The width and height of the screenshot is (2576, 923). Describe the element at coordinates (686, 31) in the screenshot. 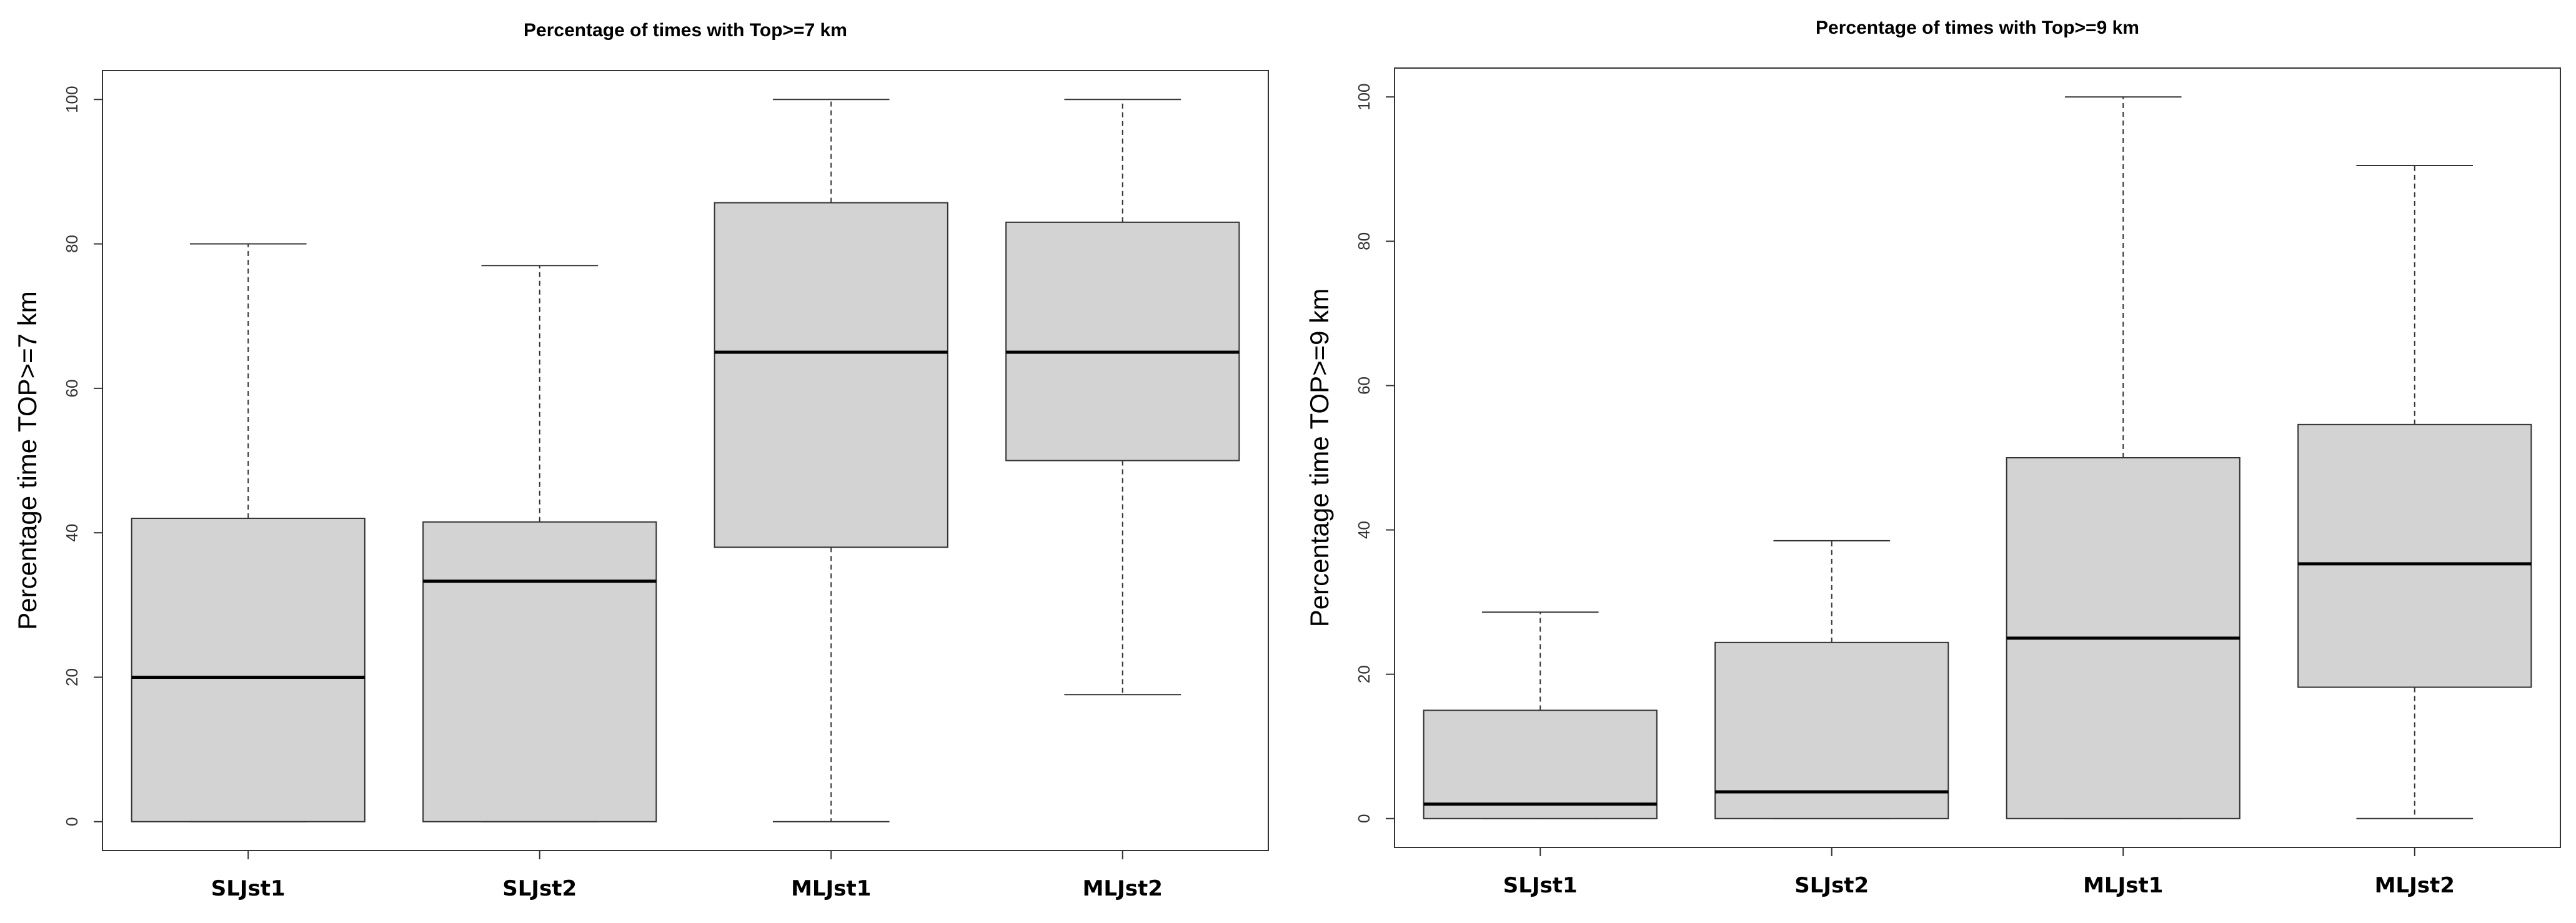

I see `chart-title: Percentage of times with Top>=7 km` at that location.